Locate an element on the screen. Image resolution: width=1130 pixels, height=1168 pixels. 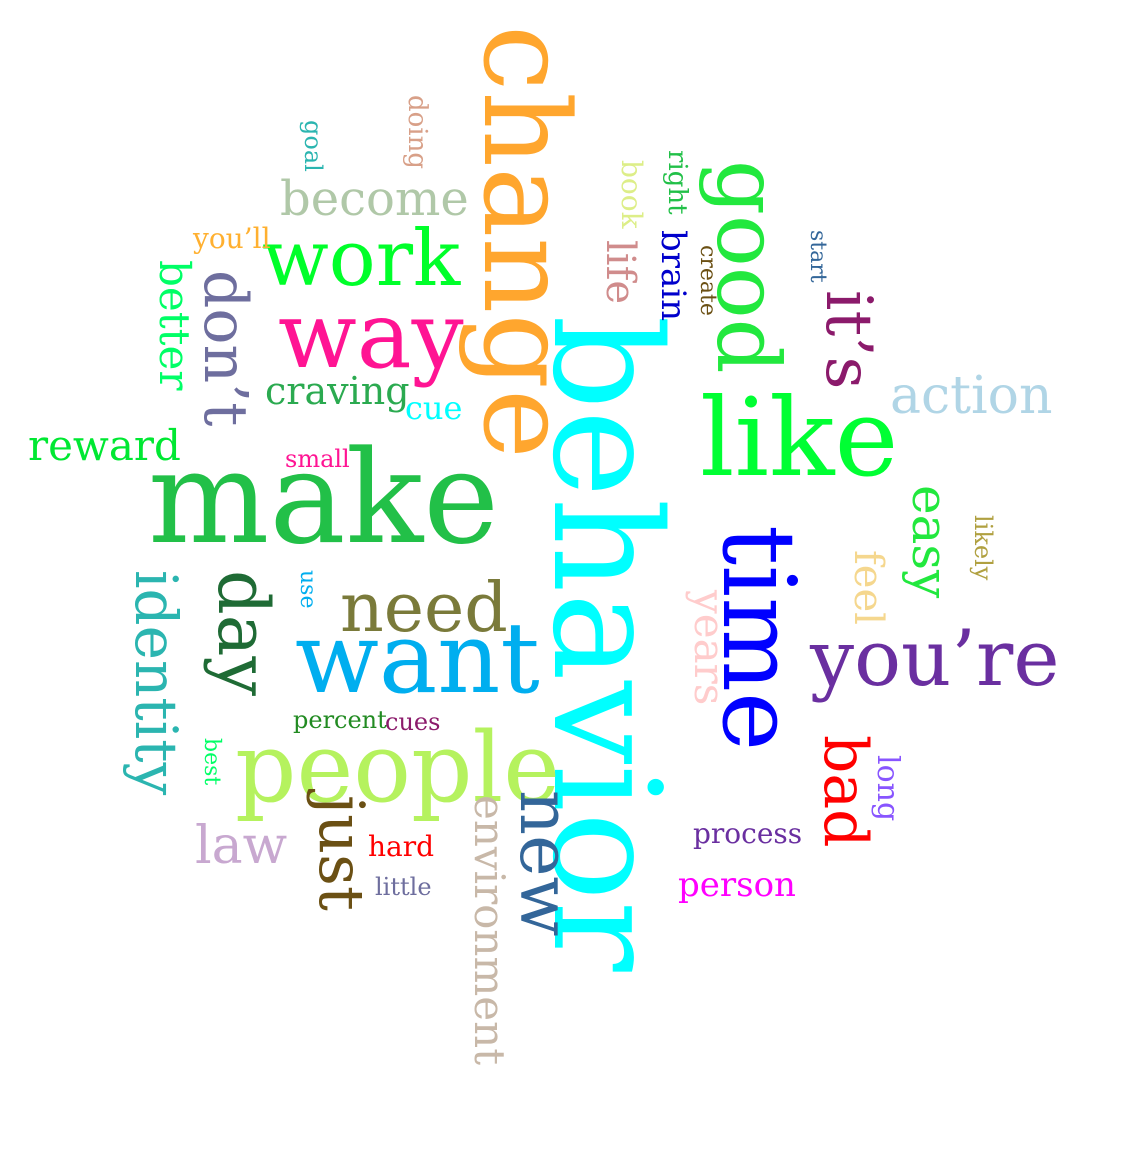
word-day: day is located at coordinates (243, 633).